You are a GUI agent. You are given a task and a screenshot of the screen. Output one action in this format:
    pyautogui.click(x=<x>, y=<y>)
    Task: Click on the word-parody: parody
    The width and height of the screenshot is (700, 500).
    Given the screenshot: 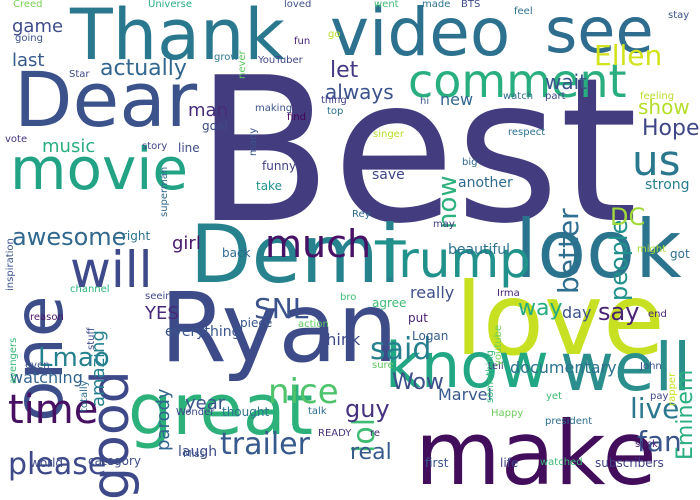 What is the action you would take?
    pyautogui.click(x=163, y=419)
    